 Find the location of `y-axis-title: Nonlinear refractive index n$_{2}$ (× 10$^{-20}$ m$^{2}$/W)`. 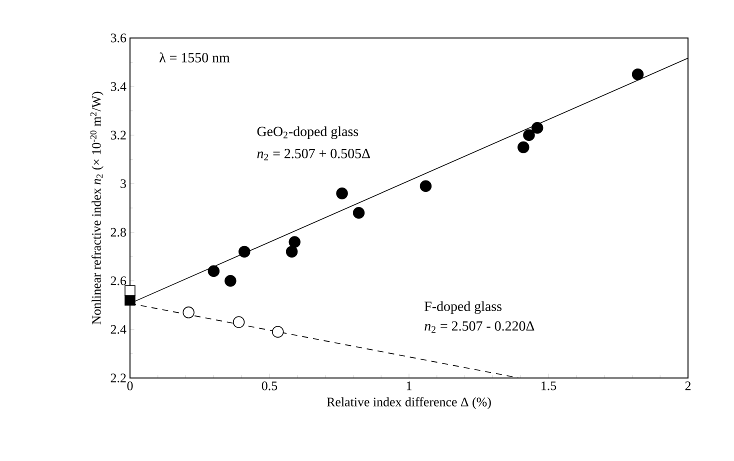

y-axis-title: Nonlinear refractive index n$_{2}$ (× 10$^{-20}$ m$^{2}$/W) is located at coordinates (97, 208).